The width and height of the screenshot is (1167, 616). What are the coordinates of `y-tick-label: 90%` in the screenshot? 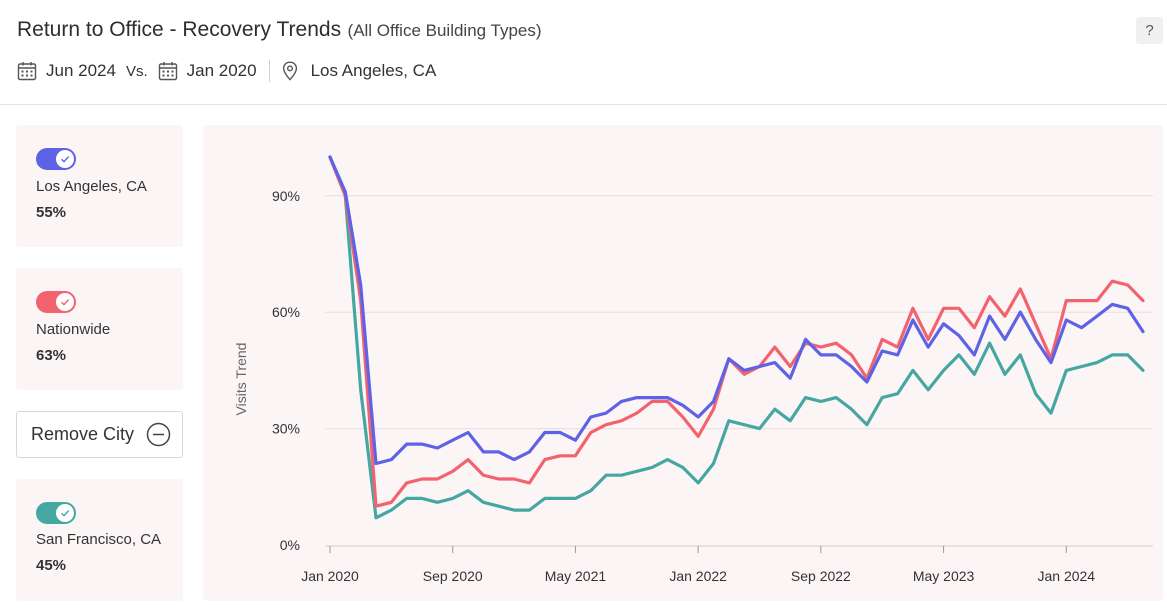 It's located at (286, 196).